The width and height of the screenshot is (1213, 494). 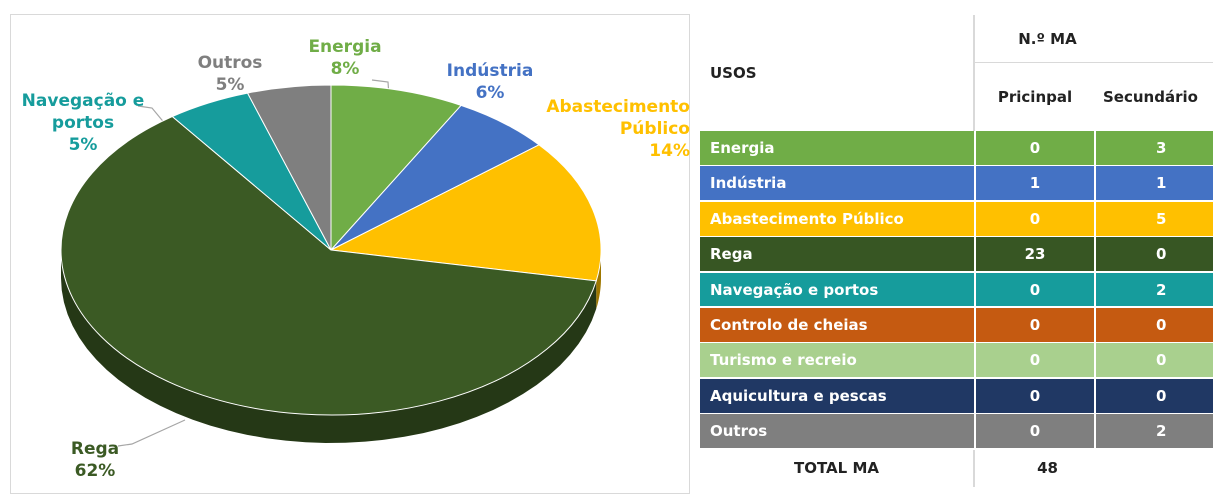 What do you see at coordinates (1154, 148) in the screenshot?
I see `row-value: 3` at bounding box center [1154, 148].